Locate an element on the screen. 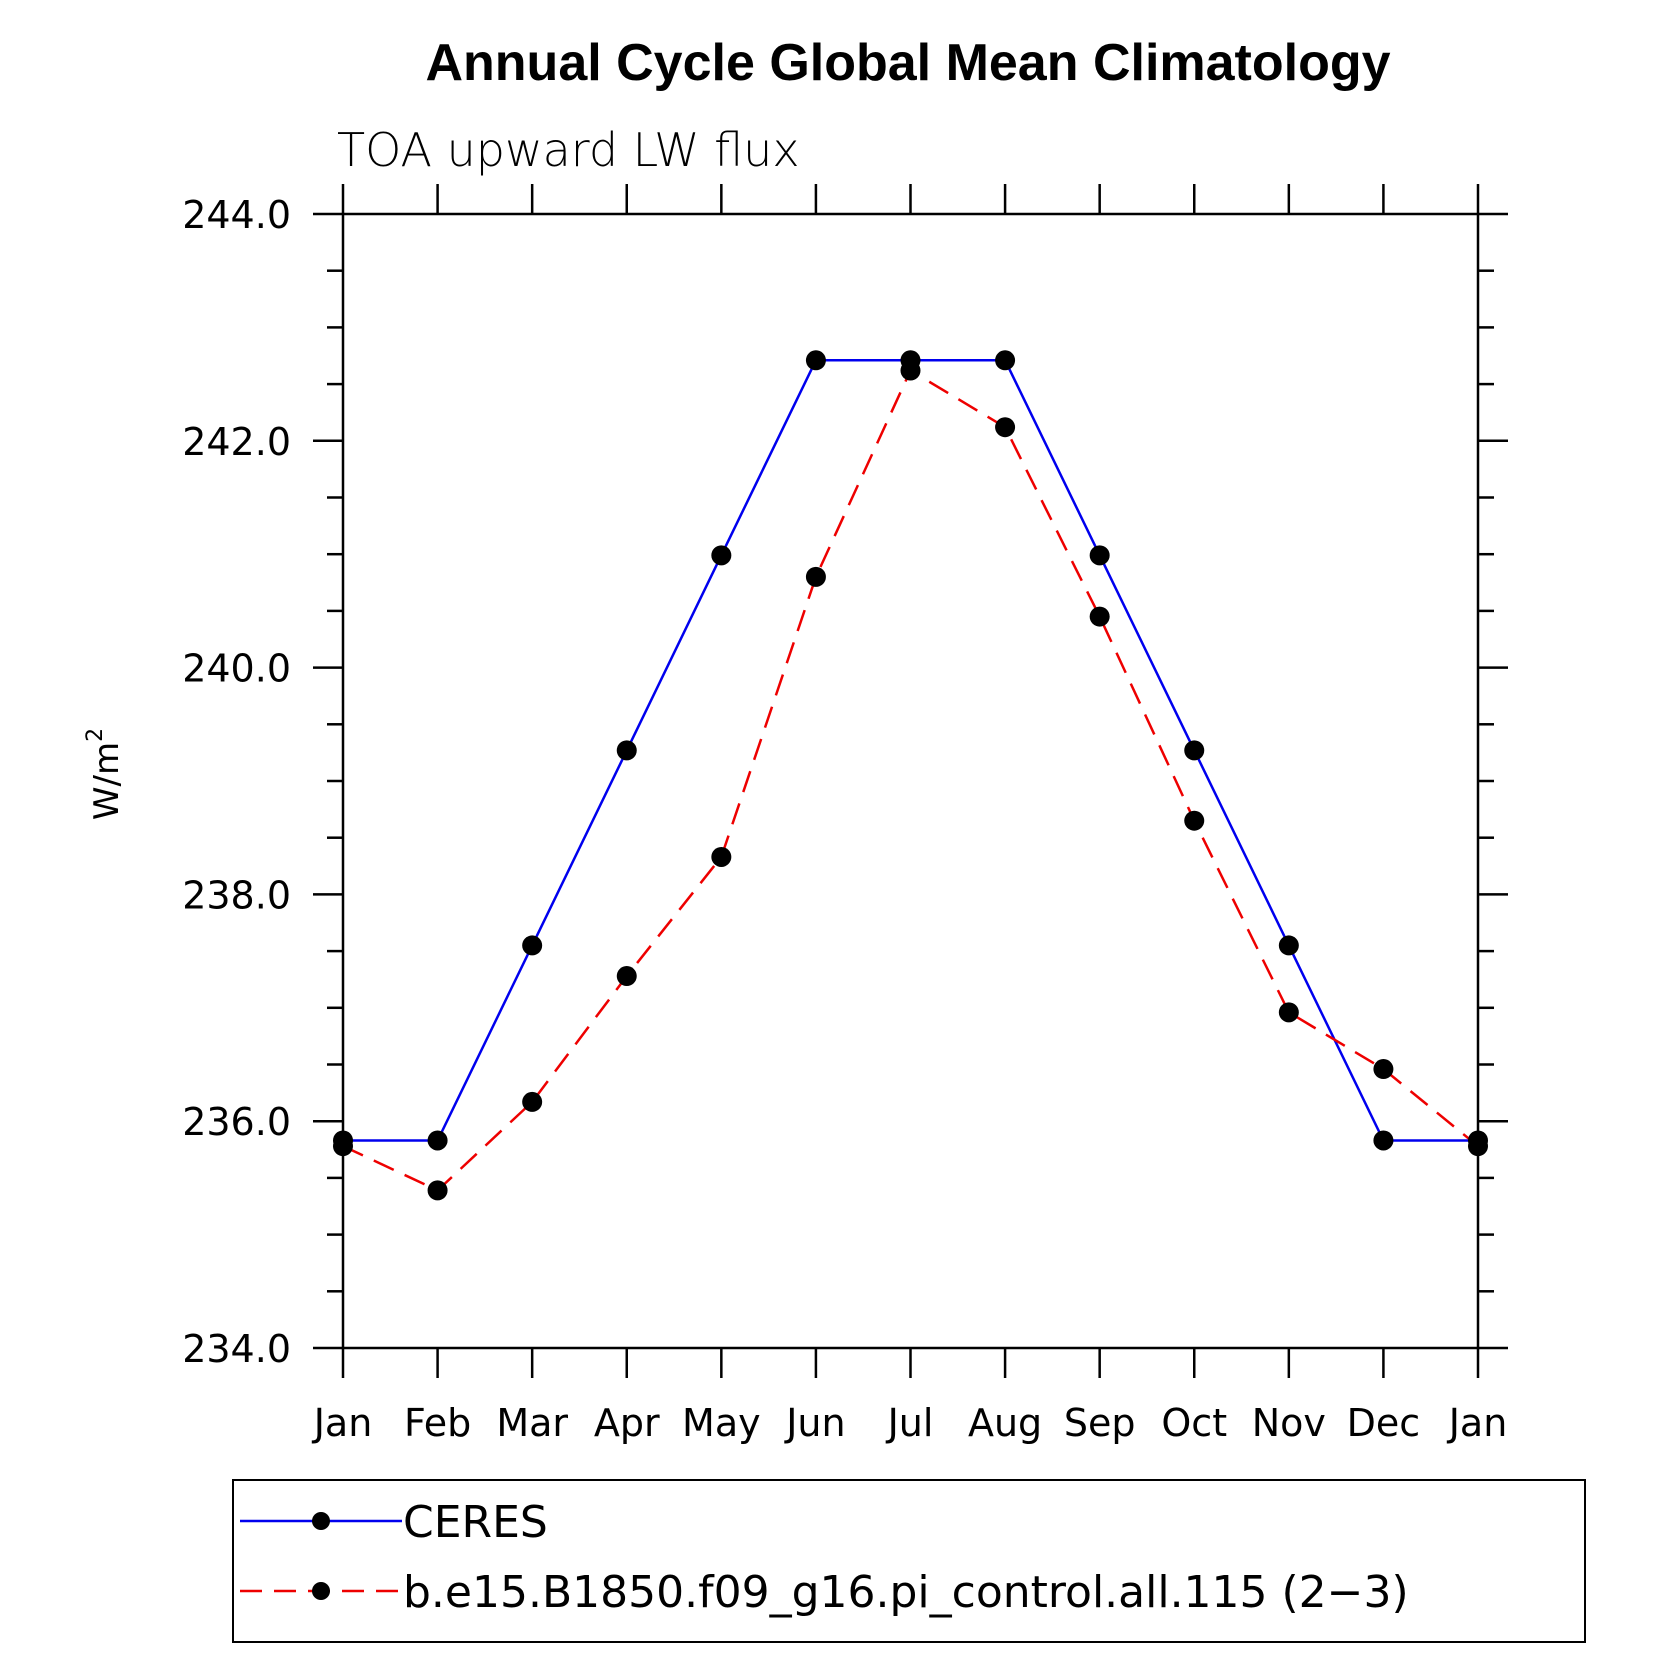 This screenshot has height=1663, width=1663. y-tick-label: 234.0 is located at coordinates (236, 1349).